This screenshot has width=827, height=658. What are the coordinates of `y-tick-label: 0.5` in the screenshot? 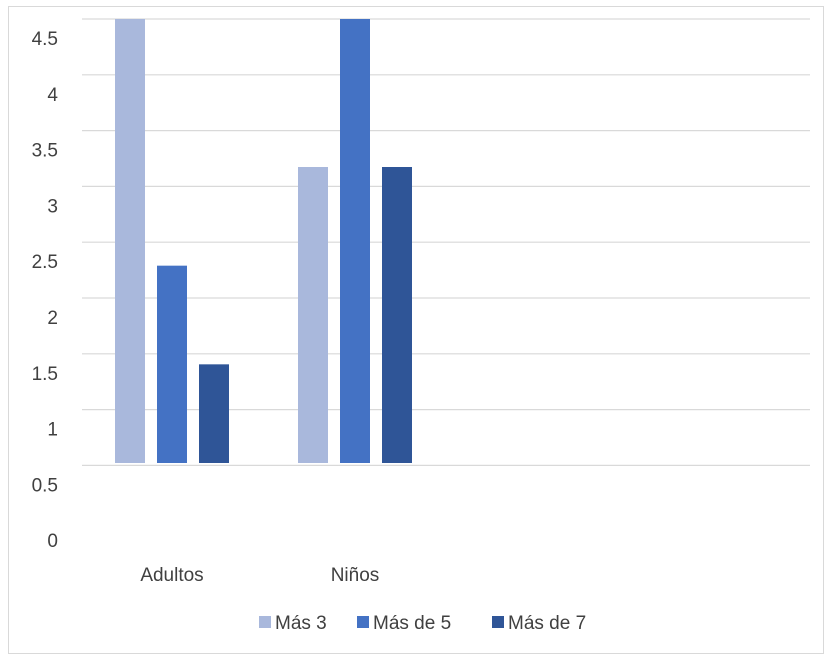 It's located at (45, 485).